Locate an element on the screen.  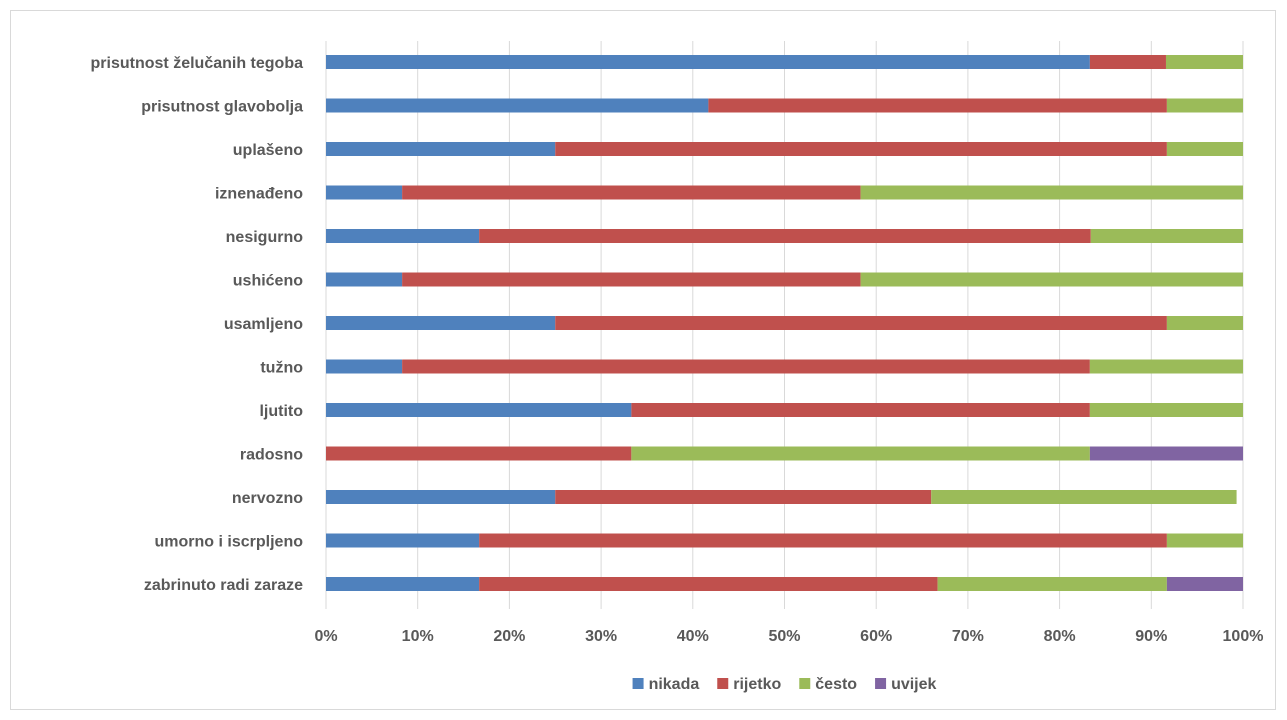
category-label: usamljeno is located at coordinates (263, 324).